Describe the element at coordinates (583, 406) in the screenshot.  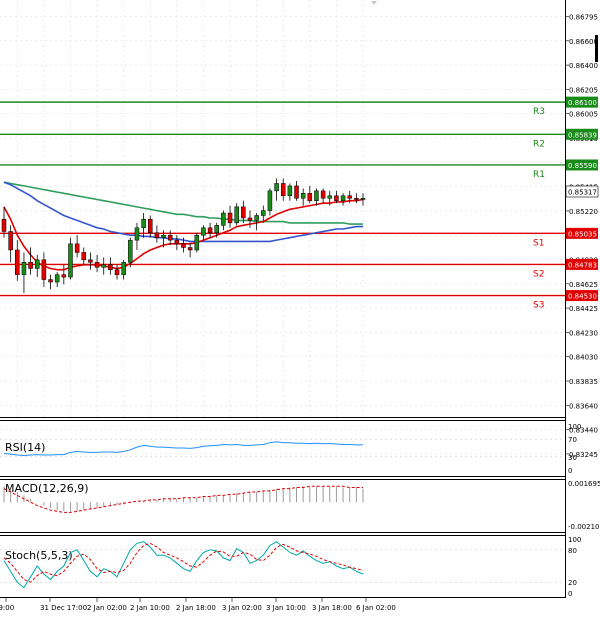
I see `price-tick-label: 0.83640` at that location.